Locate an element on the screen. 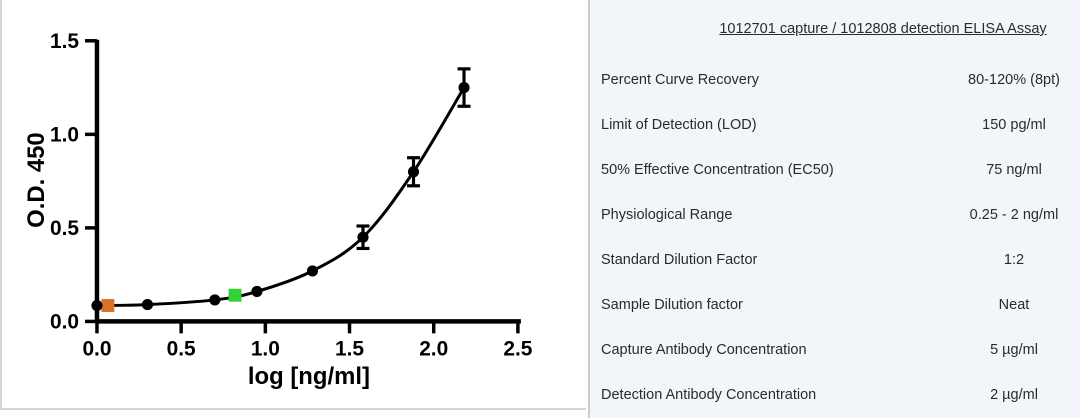 The image size is (1080, 418). row-value: 75 ng/ml is located at coordinates (1014, 170).